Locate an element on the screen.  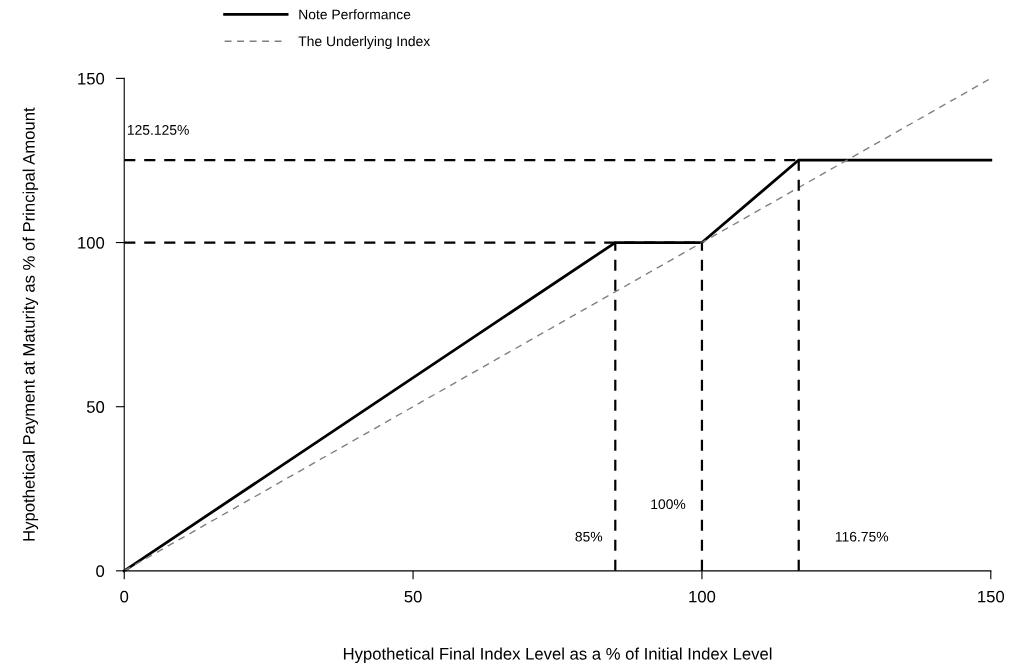
x-tick-label: 150 is located at coordinates (991, 596).